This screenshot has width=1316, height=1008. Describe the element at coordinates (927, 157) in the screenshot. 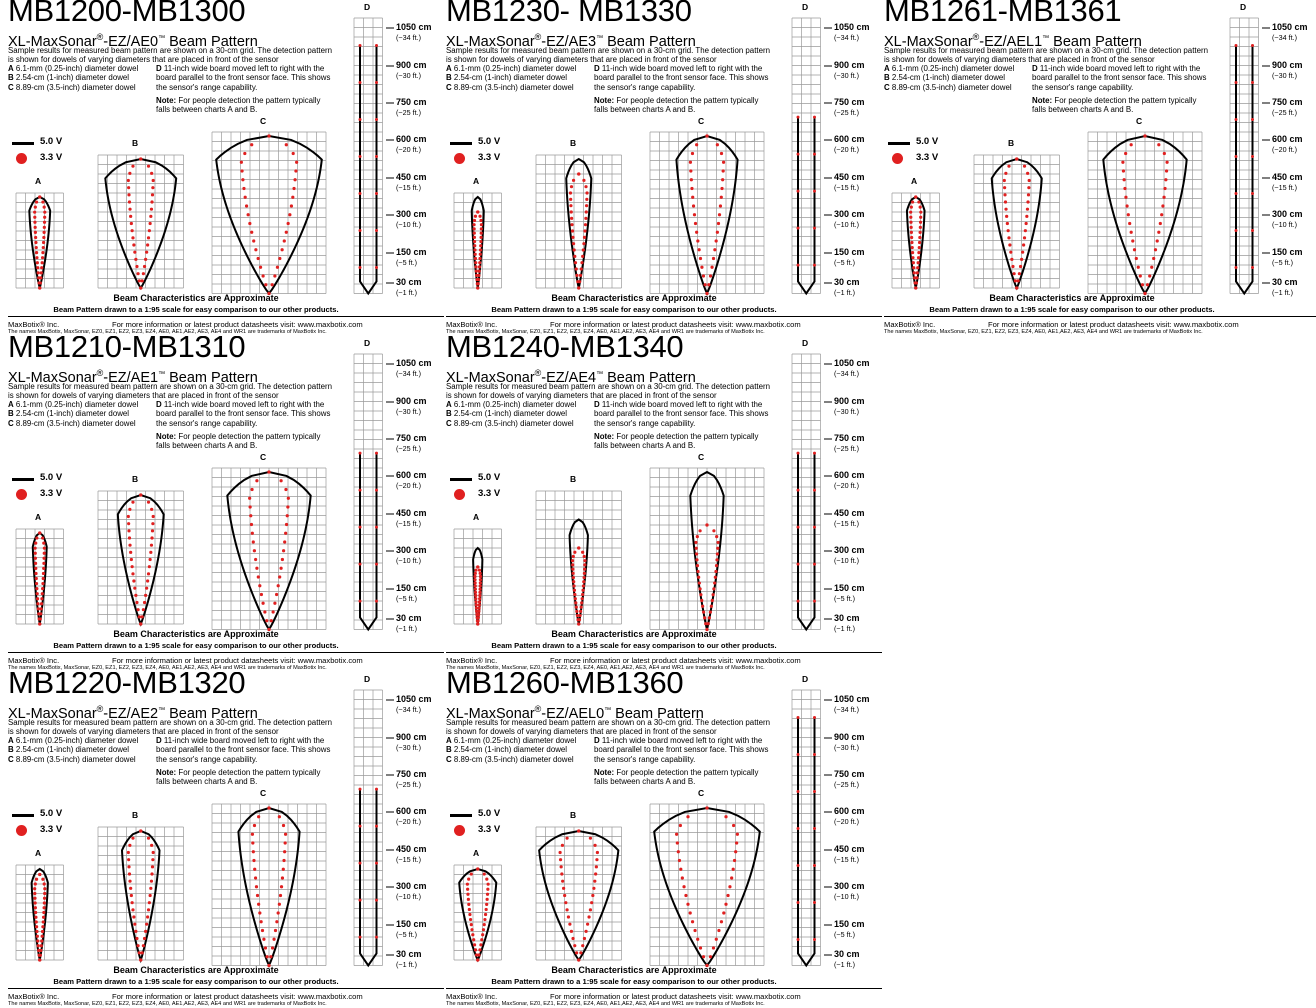

I see `legend-3v-label: 3.3 V` at that location.